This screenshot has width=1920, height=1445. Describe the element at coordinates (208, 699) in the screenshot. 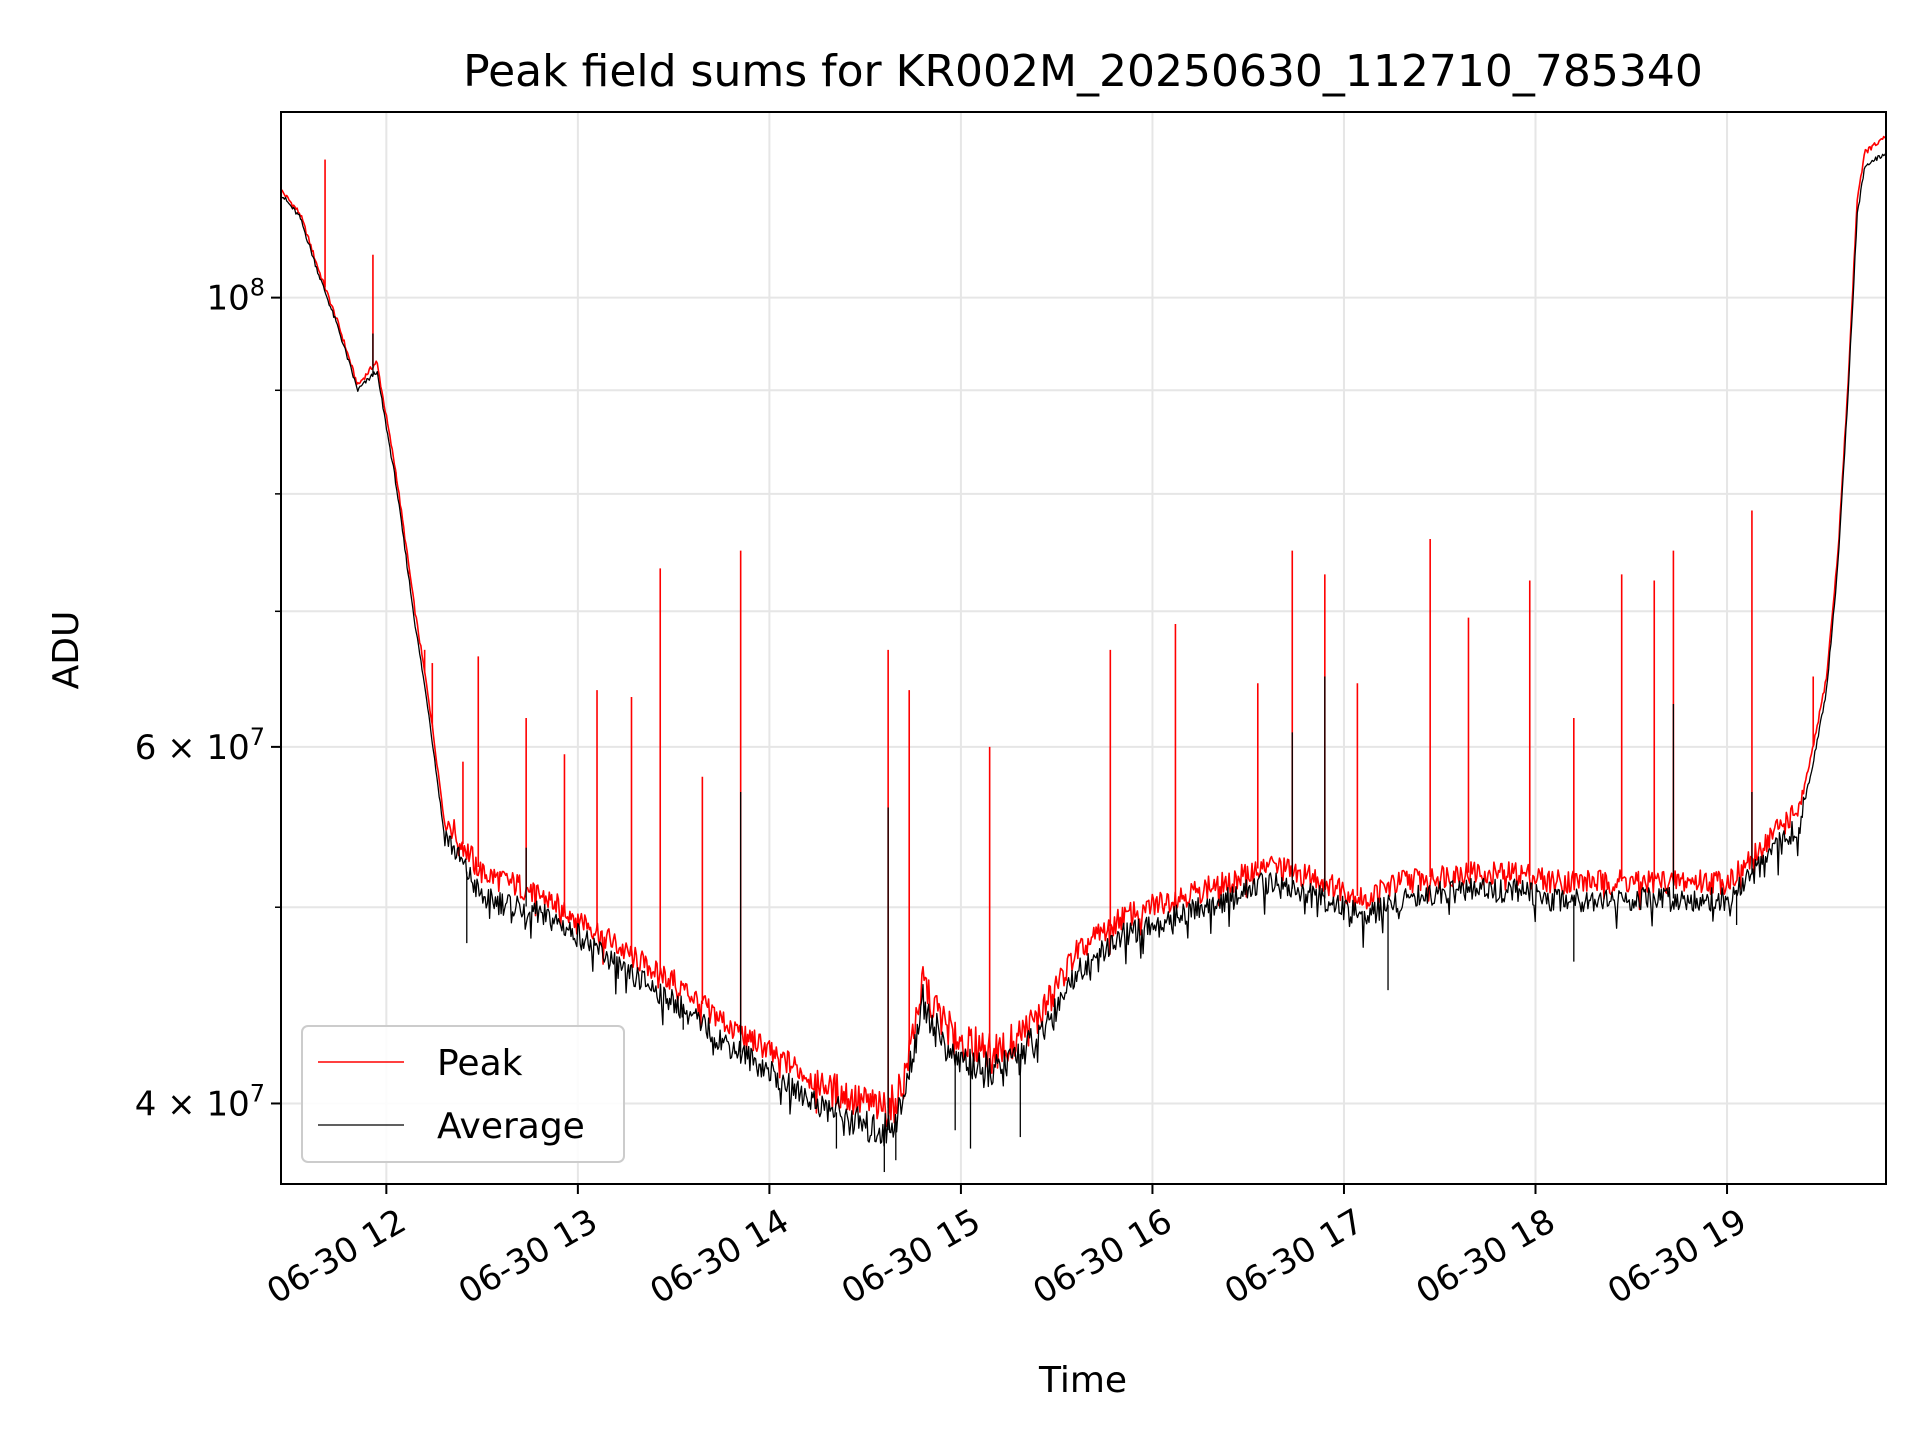

I see `y-axis: 4 × 107 6 × 107 108` at that location.